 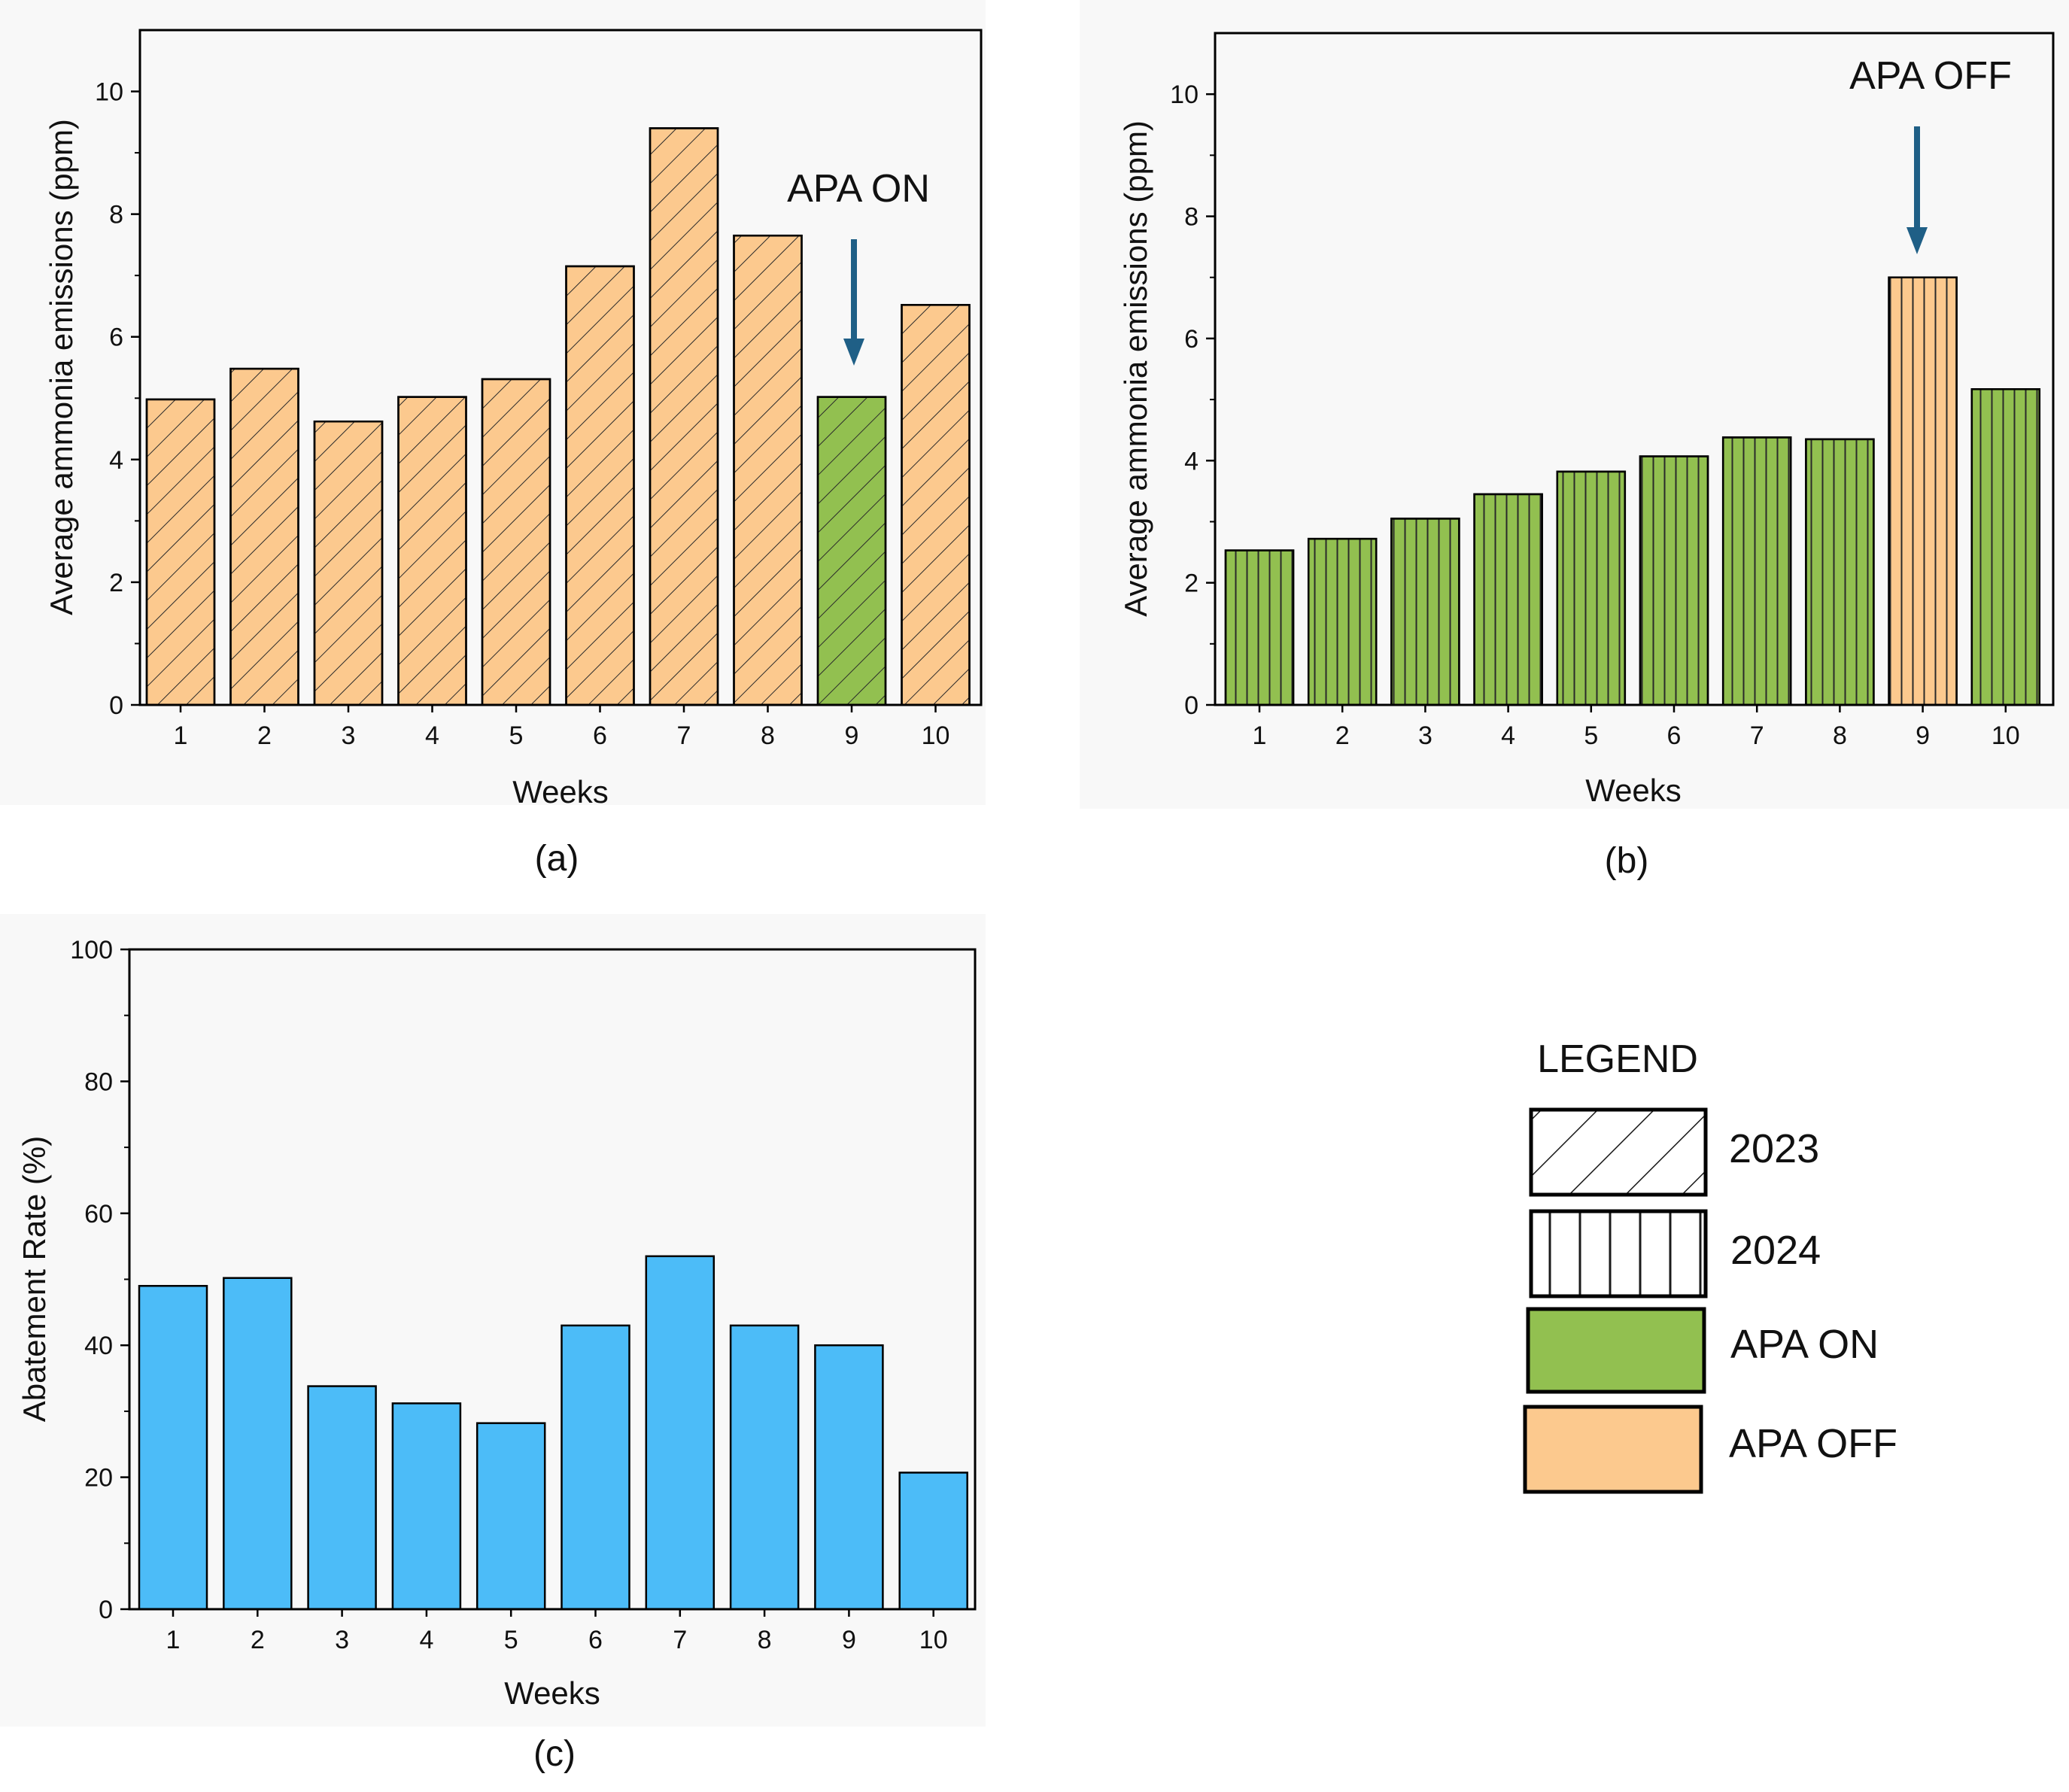 What do you see at coordinates (859, 189) in the screenshot?
I see `annotation-label: APA ON` at bounding box center [859, 189].